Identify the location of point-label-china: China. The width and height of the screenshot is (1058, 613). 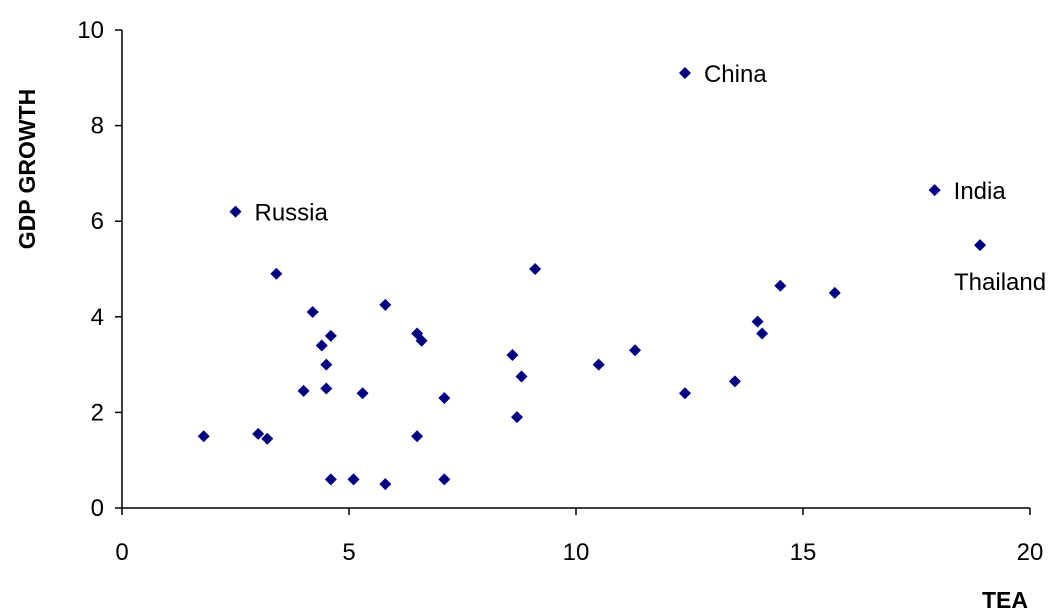
(735, 74).